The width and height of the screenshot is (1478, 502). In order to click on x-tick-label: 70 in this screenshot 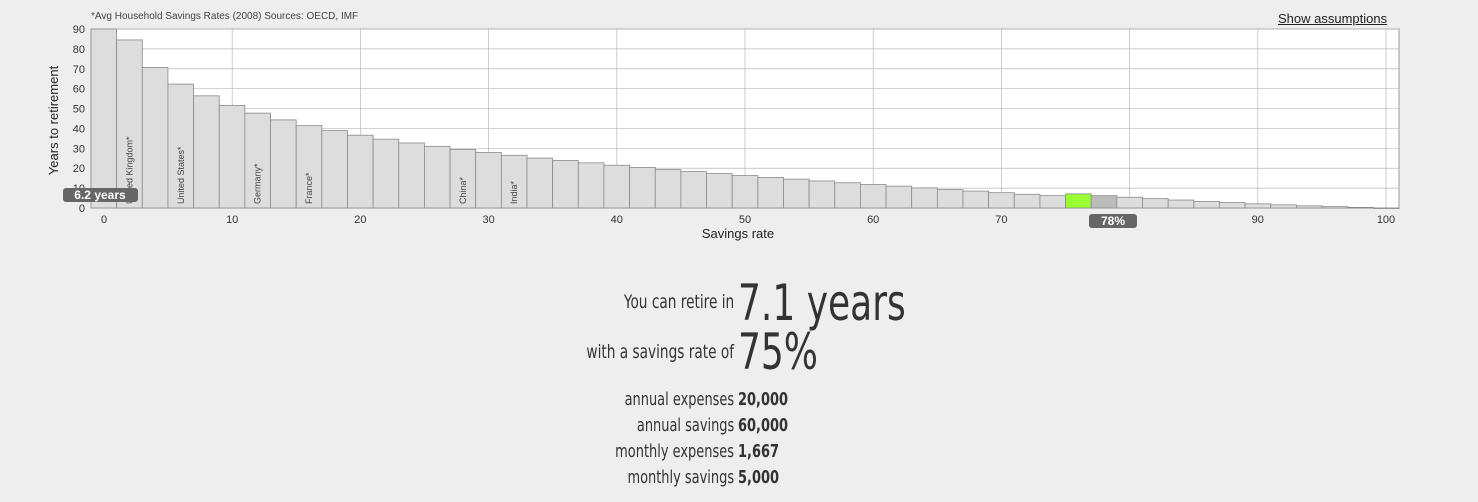, I will do `click(1001, 220)`.